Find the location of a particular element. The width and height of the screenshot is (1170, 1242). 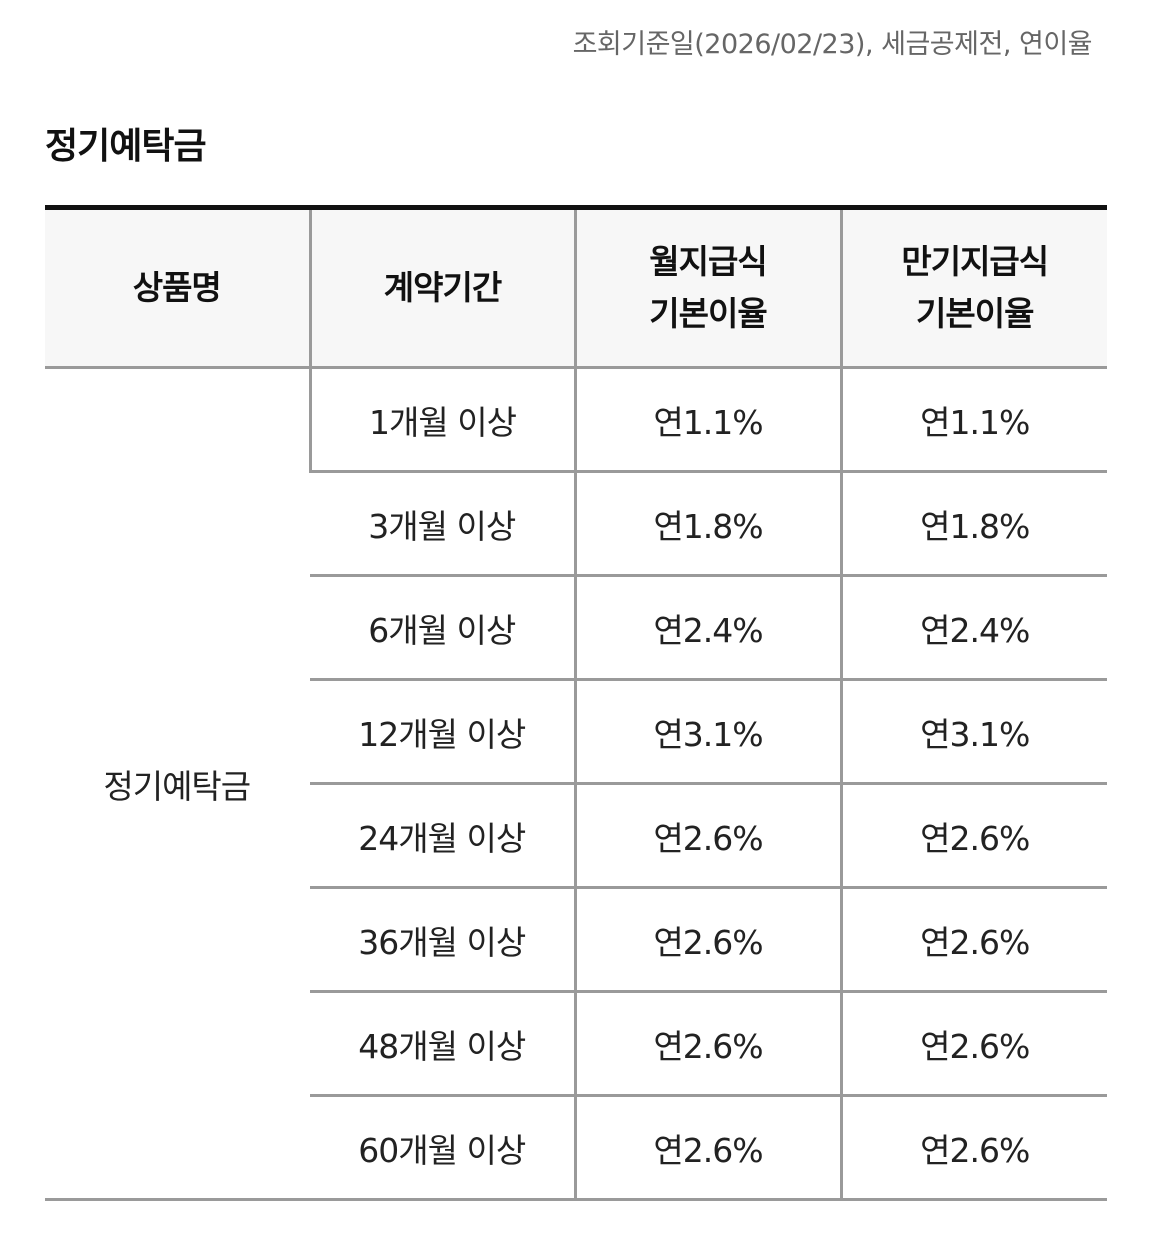

period-cell: 60개월 이상 is located at coordinates (442, 1148).